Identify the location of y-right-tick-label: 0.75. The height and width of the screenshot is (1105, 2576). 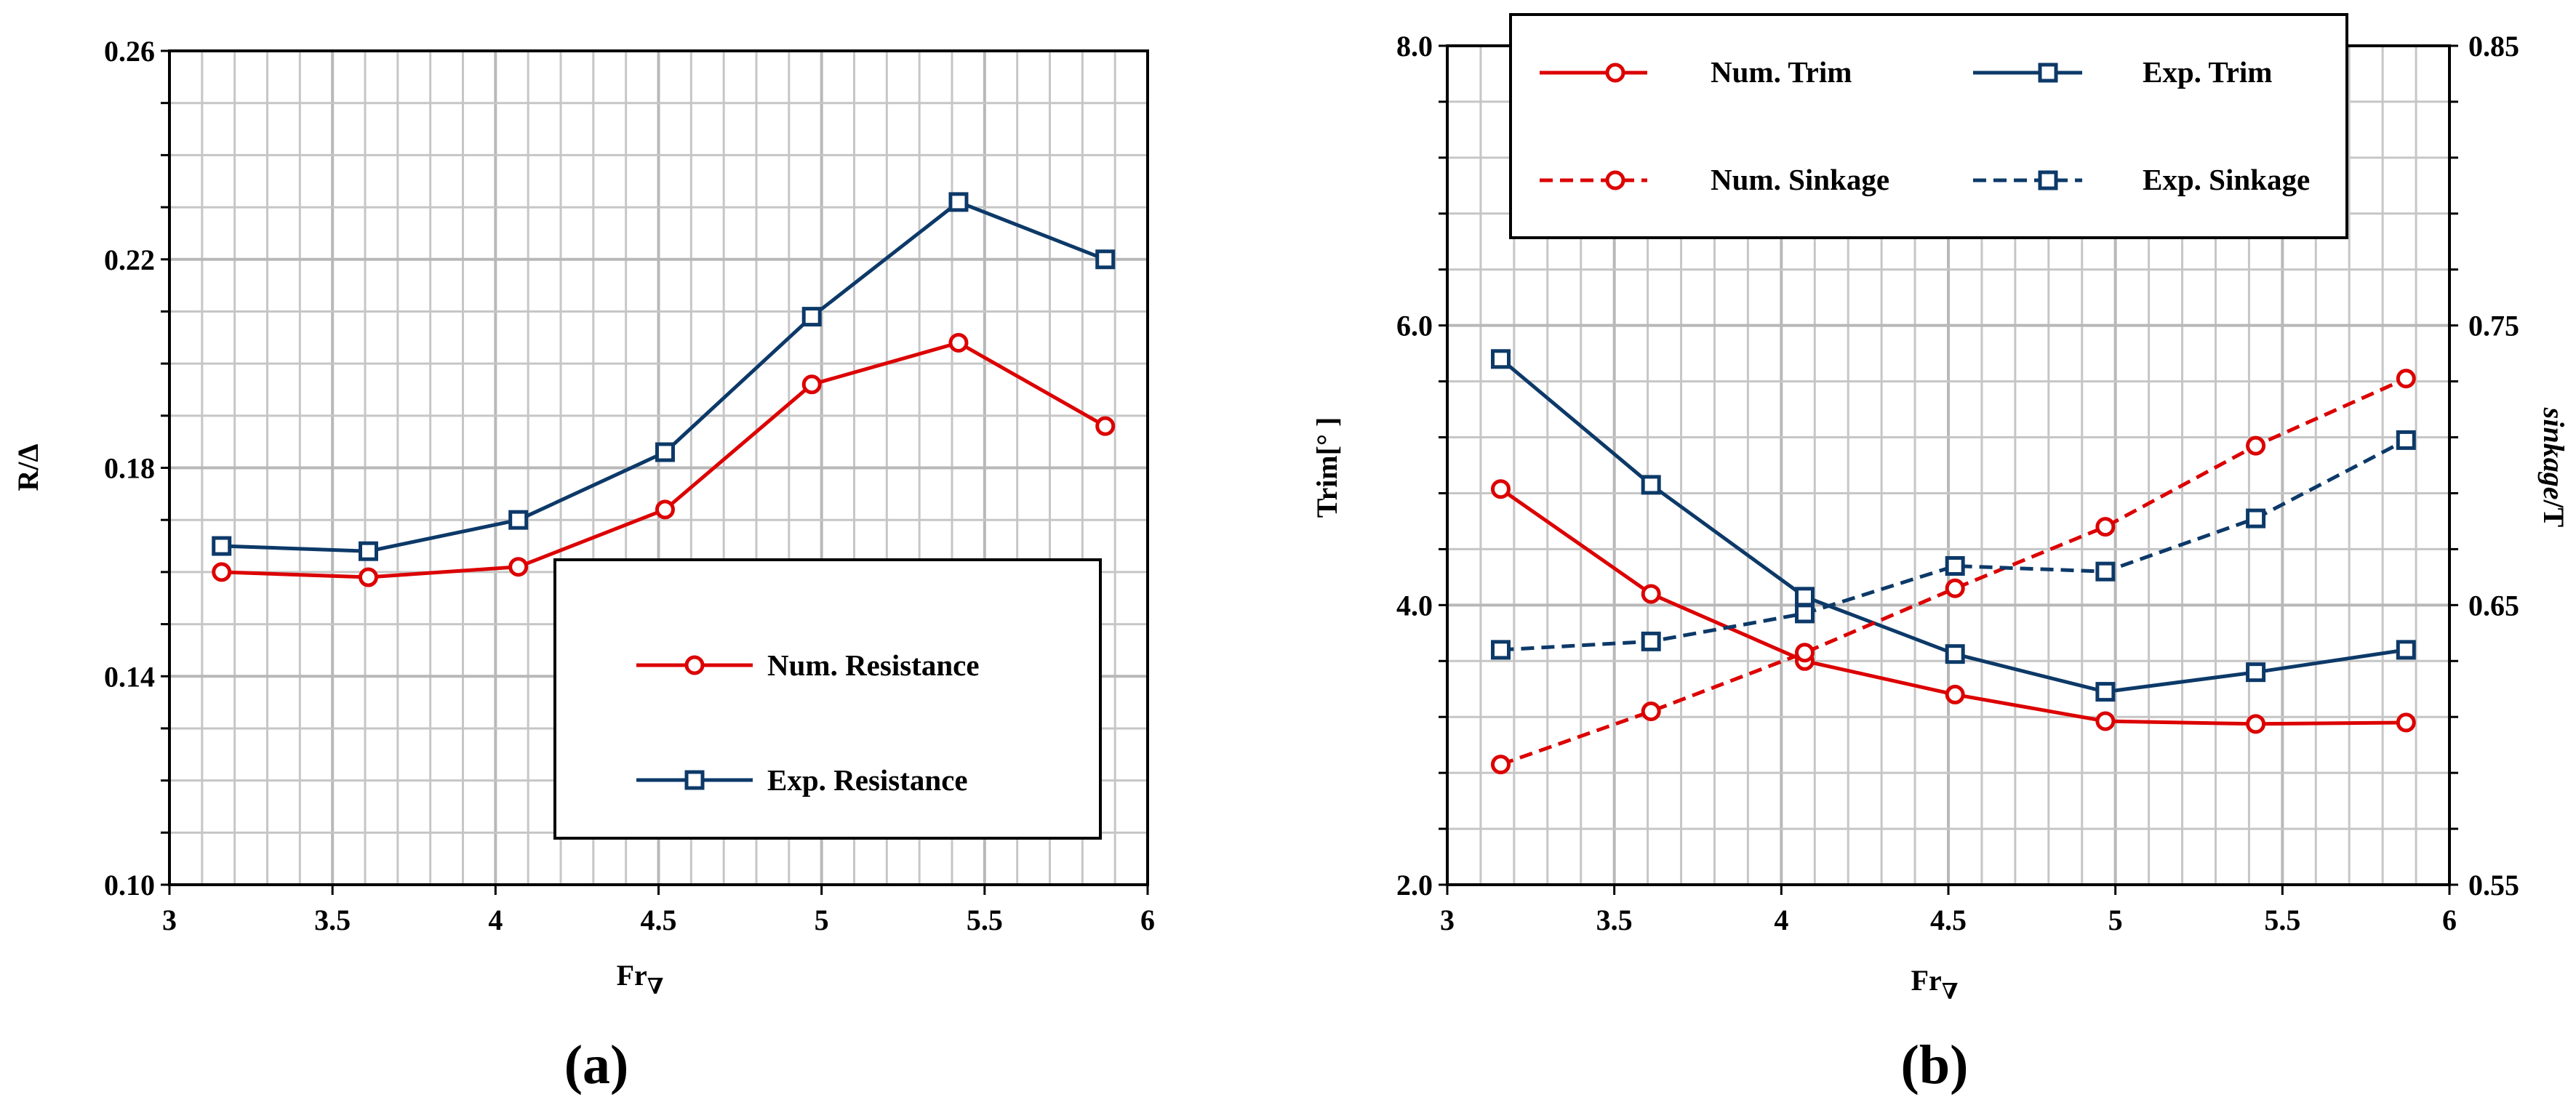
(2493, 326).